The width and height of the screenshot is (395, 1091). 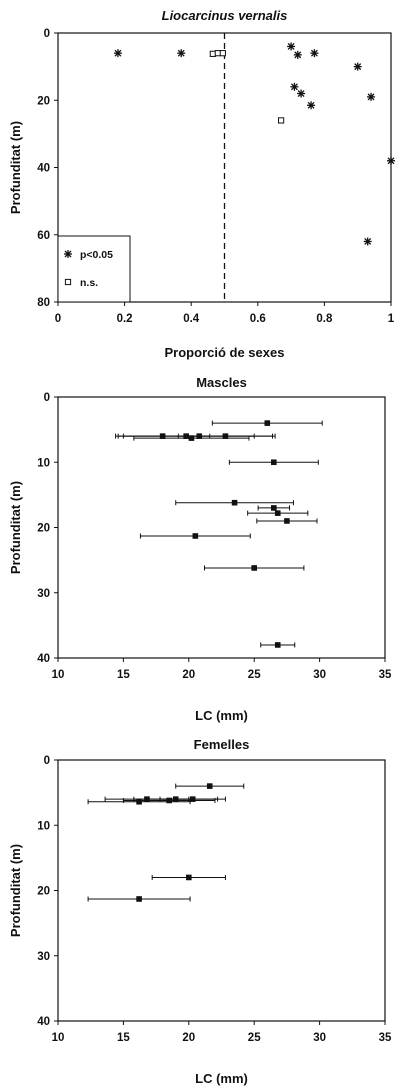 What do you see at coordinates (324, 319) in the screenshot?
I see `x-tick-label: 0.8` at bounding box center [324, 319].